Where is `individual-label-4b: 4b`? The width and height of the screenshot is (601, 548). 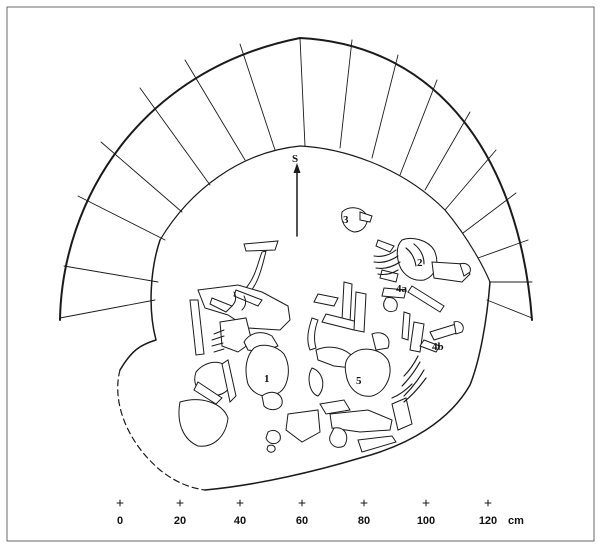
individual-label-4b: 4b is located at coordinates (438, 347).